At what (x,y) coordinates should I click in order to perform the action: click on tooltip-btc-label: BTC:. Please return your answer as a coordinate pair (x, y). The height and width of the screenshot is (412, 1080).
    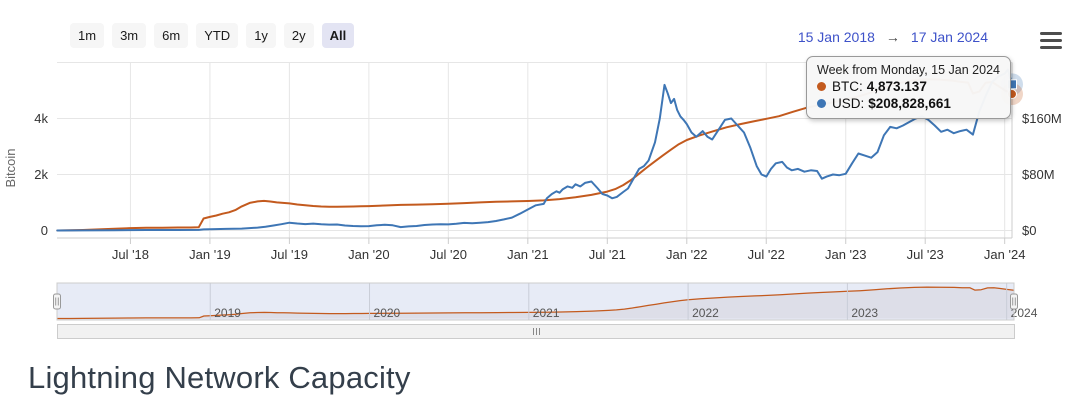
    Looking at the image, I should click on (847, 86).